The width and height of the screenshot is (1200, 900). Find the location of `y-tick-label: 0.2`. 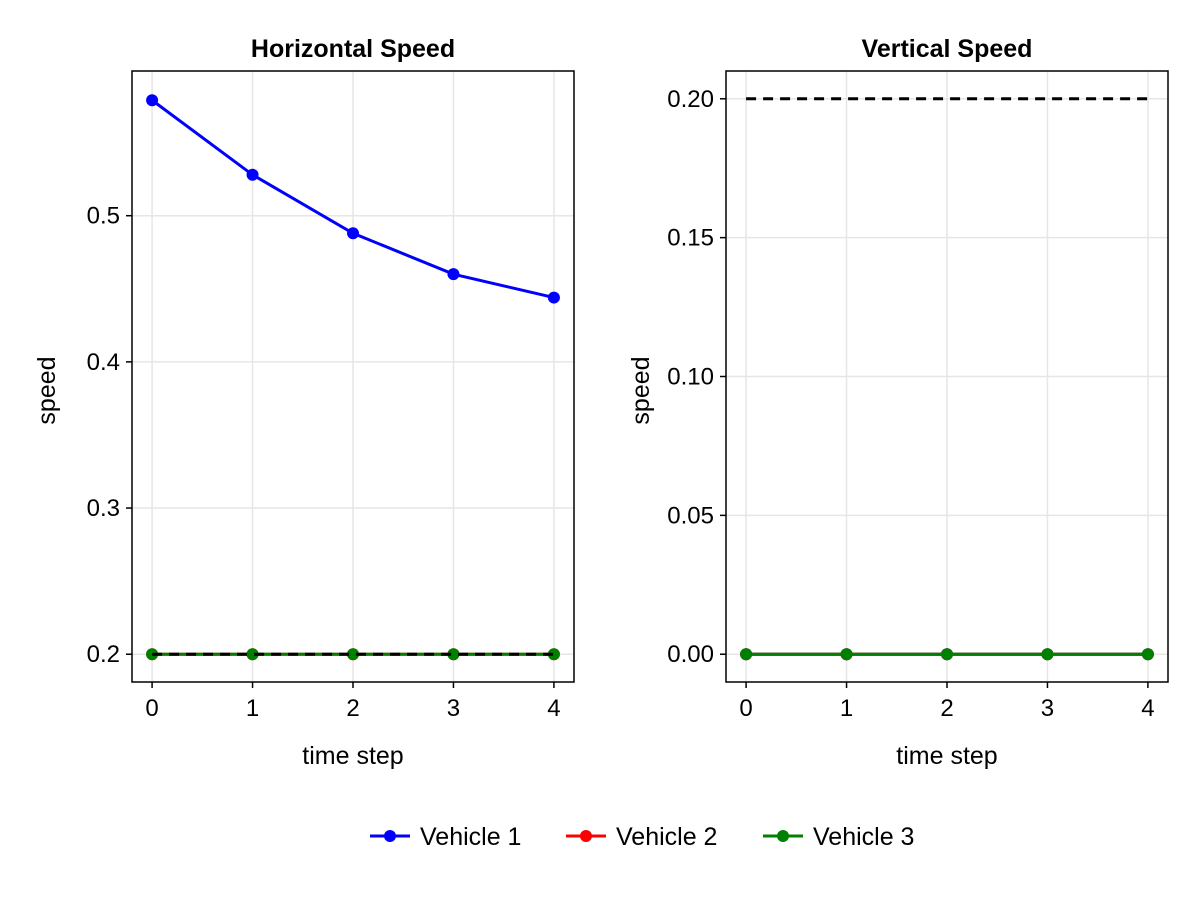

y-tick-label: 0.2 is located at coordinates (103, 654).